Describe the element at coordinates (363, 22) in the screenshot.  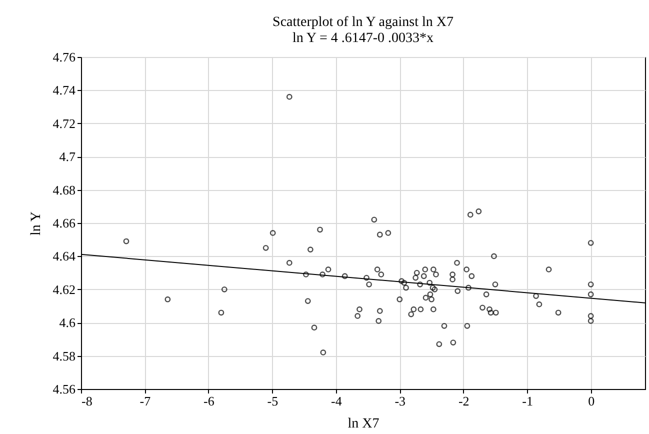
I see `chart-title: Scatterplot of ln Y against ln X7` at that location.